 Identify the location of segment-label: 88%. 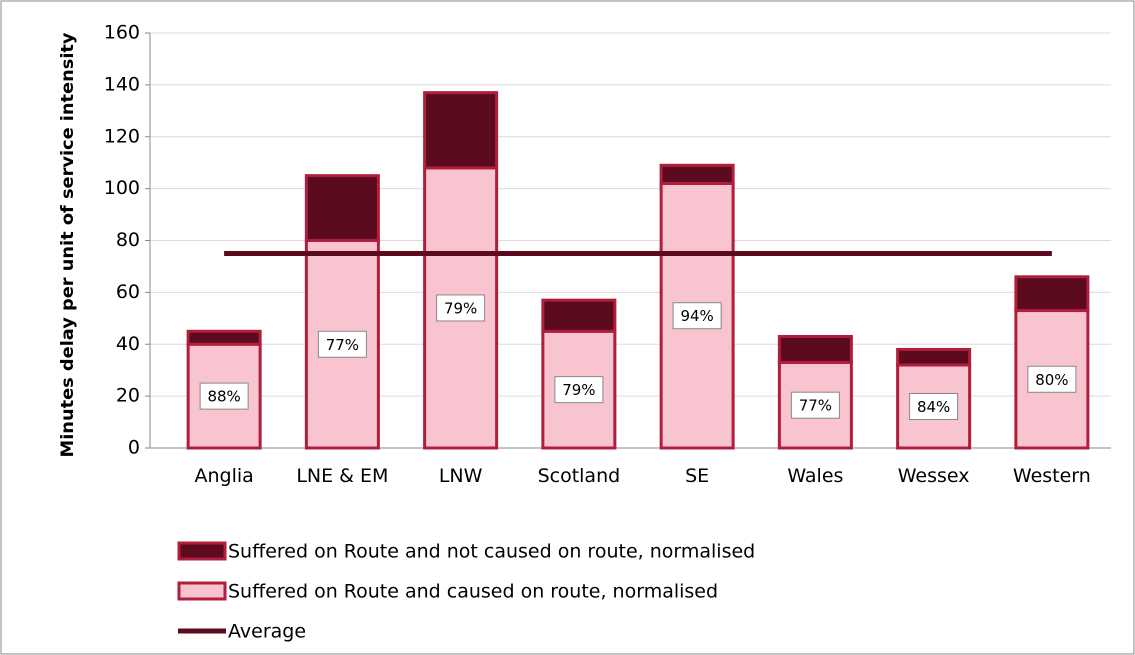
(223, 397).